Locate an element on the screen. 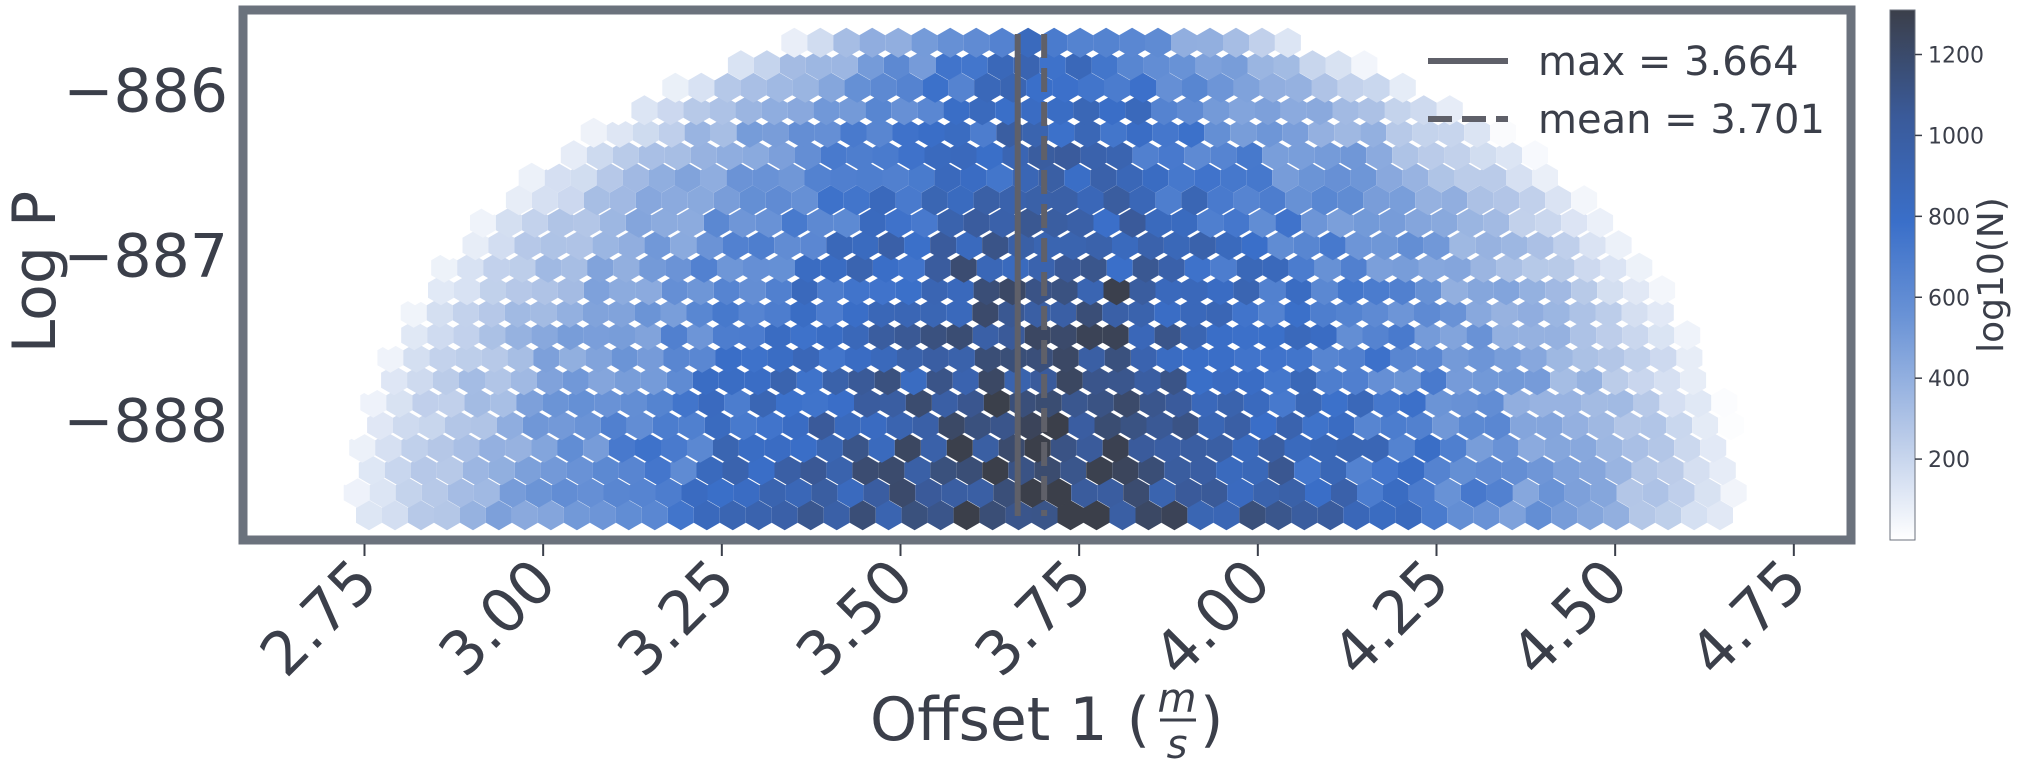 The height and width of the screenshot is (770, 2041). colorbar-tick-label: 1200 is located at coordinates (1956, 56).